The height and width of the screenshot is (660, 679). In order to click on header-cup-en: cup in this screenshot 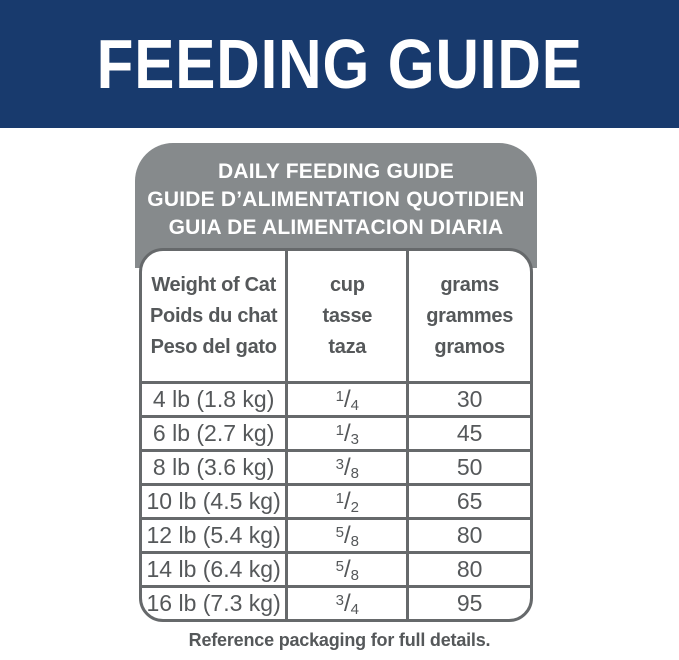, I will do `click(347, 284)`.